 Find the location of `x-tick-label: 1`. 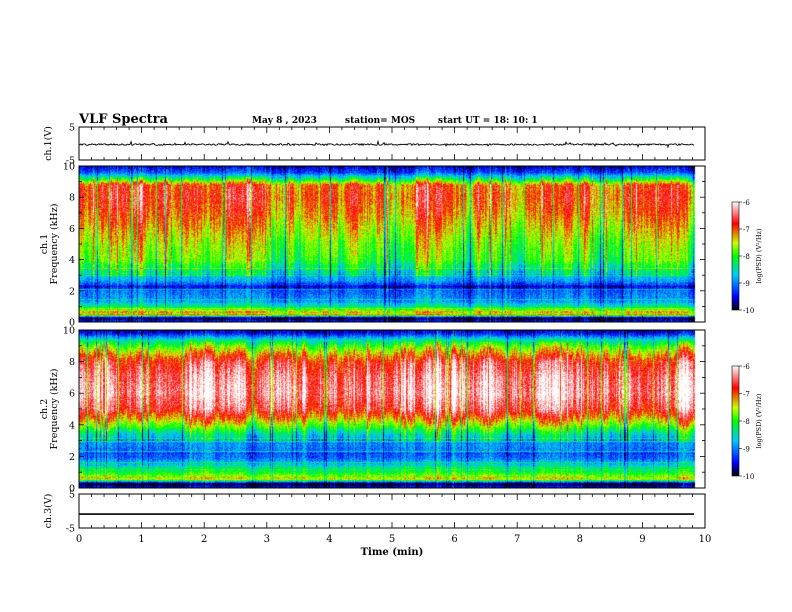

x-tick-label: 1 is located at coordinates (141, 539).